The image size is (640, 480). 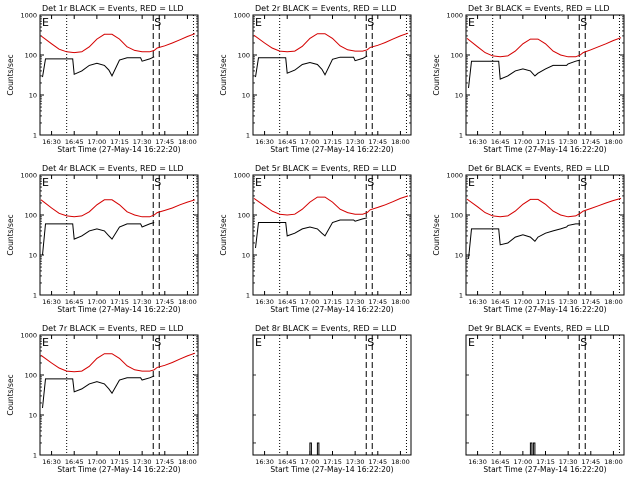 I want to click on panel-title: Det 1r BLACK = Events, RED = LLD, so click(x=113, y=8).